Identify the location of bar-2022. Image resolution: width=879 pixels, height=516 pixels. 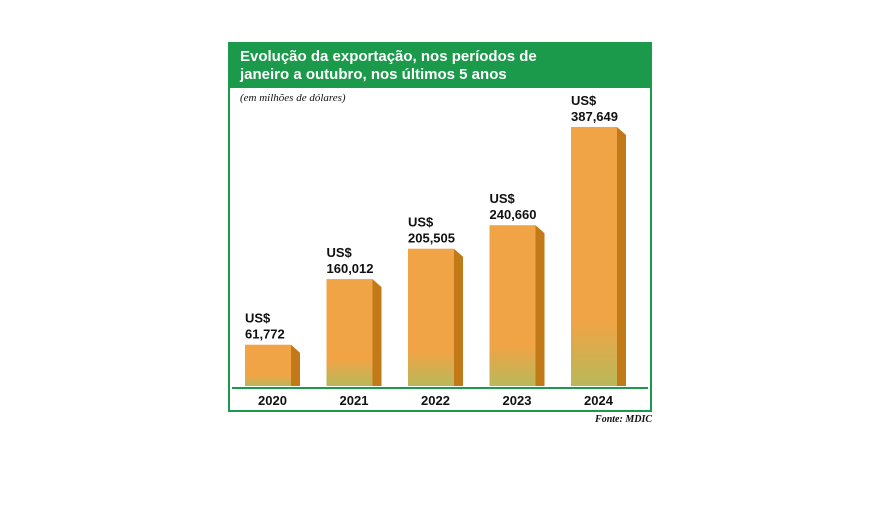
(435, 317).